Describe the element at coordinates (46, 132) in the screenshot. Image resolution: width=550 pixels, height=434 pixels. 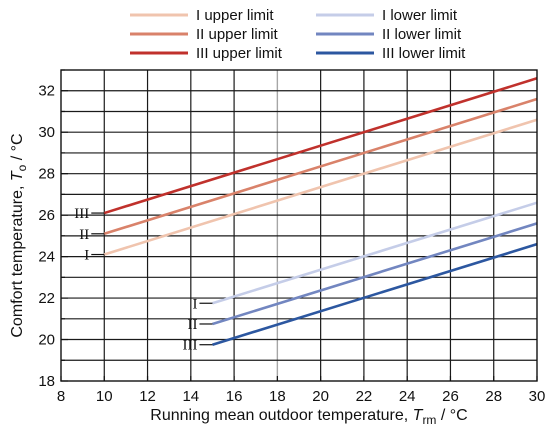
I see `y-tick-label: 30` at that location.